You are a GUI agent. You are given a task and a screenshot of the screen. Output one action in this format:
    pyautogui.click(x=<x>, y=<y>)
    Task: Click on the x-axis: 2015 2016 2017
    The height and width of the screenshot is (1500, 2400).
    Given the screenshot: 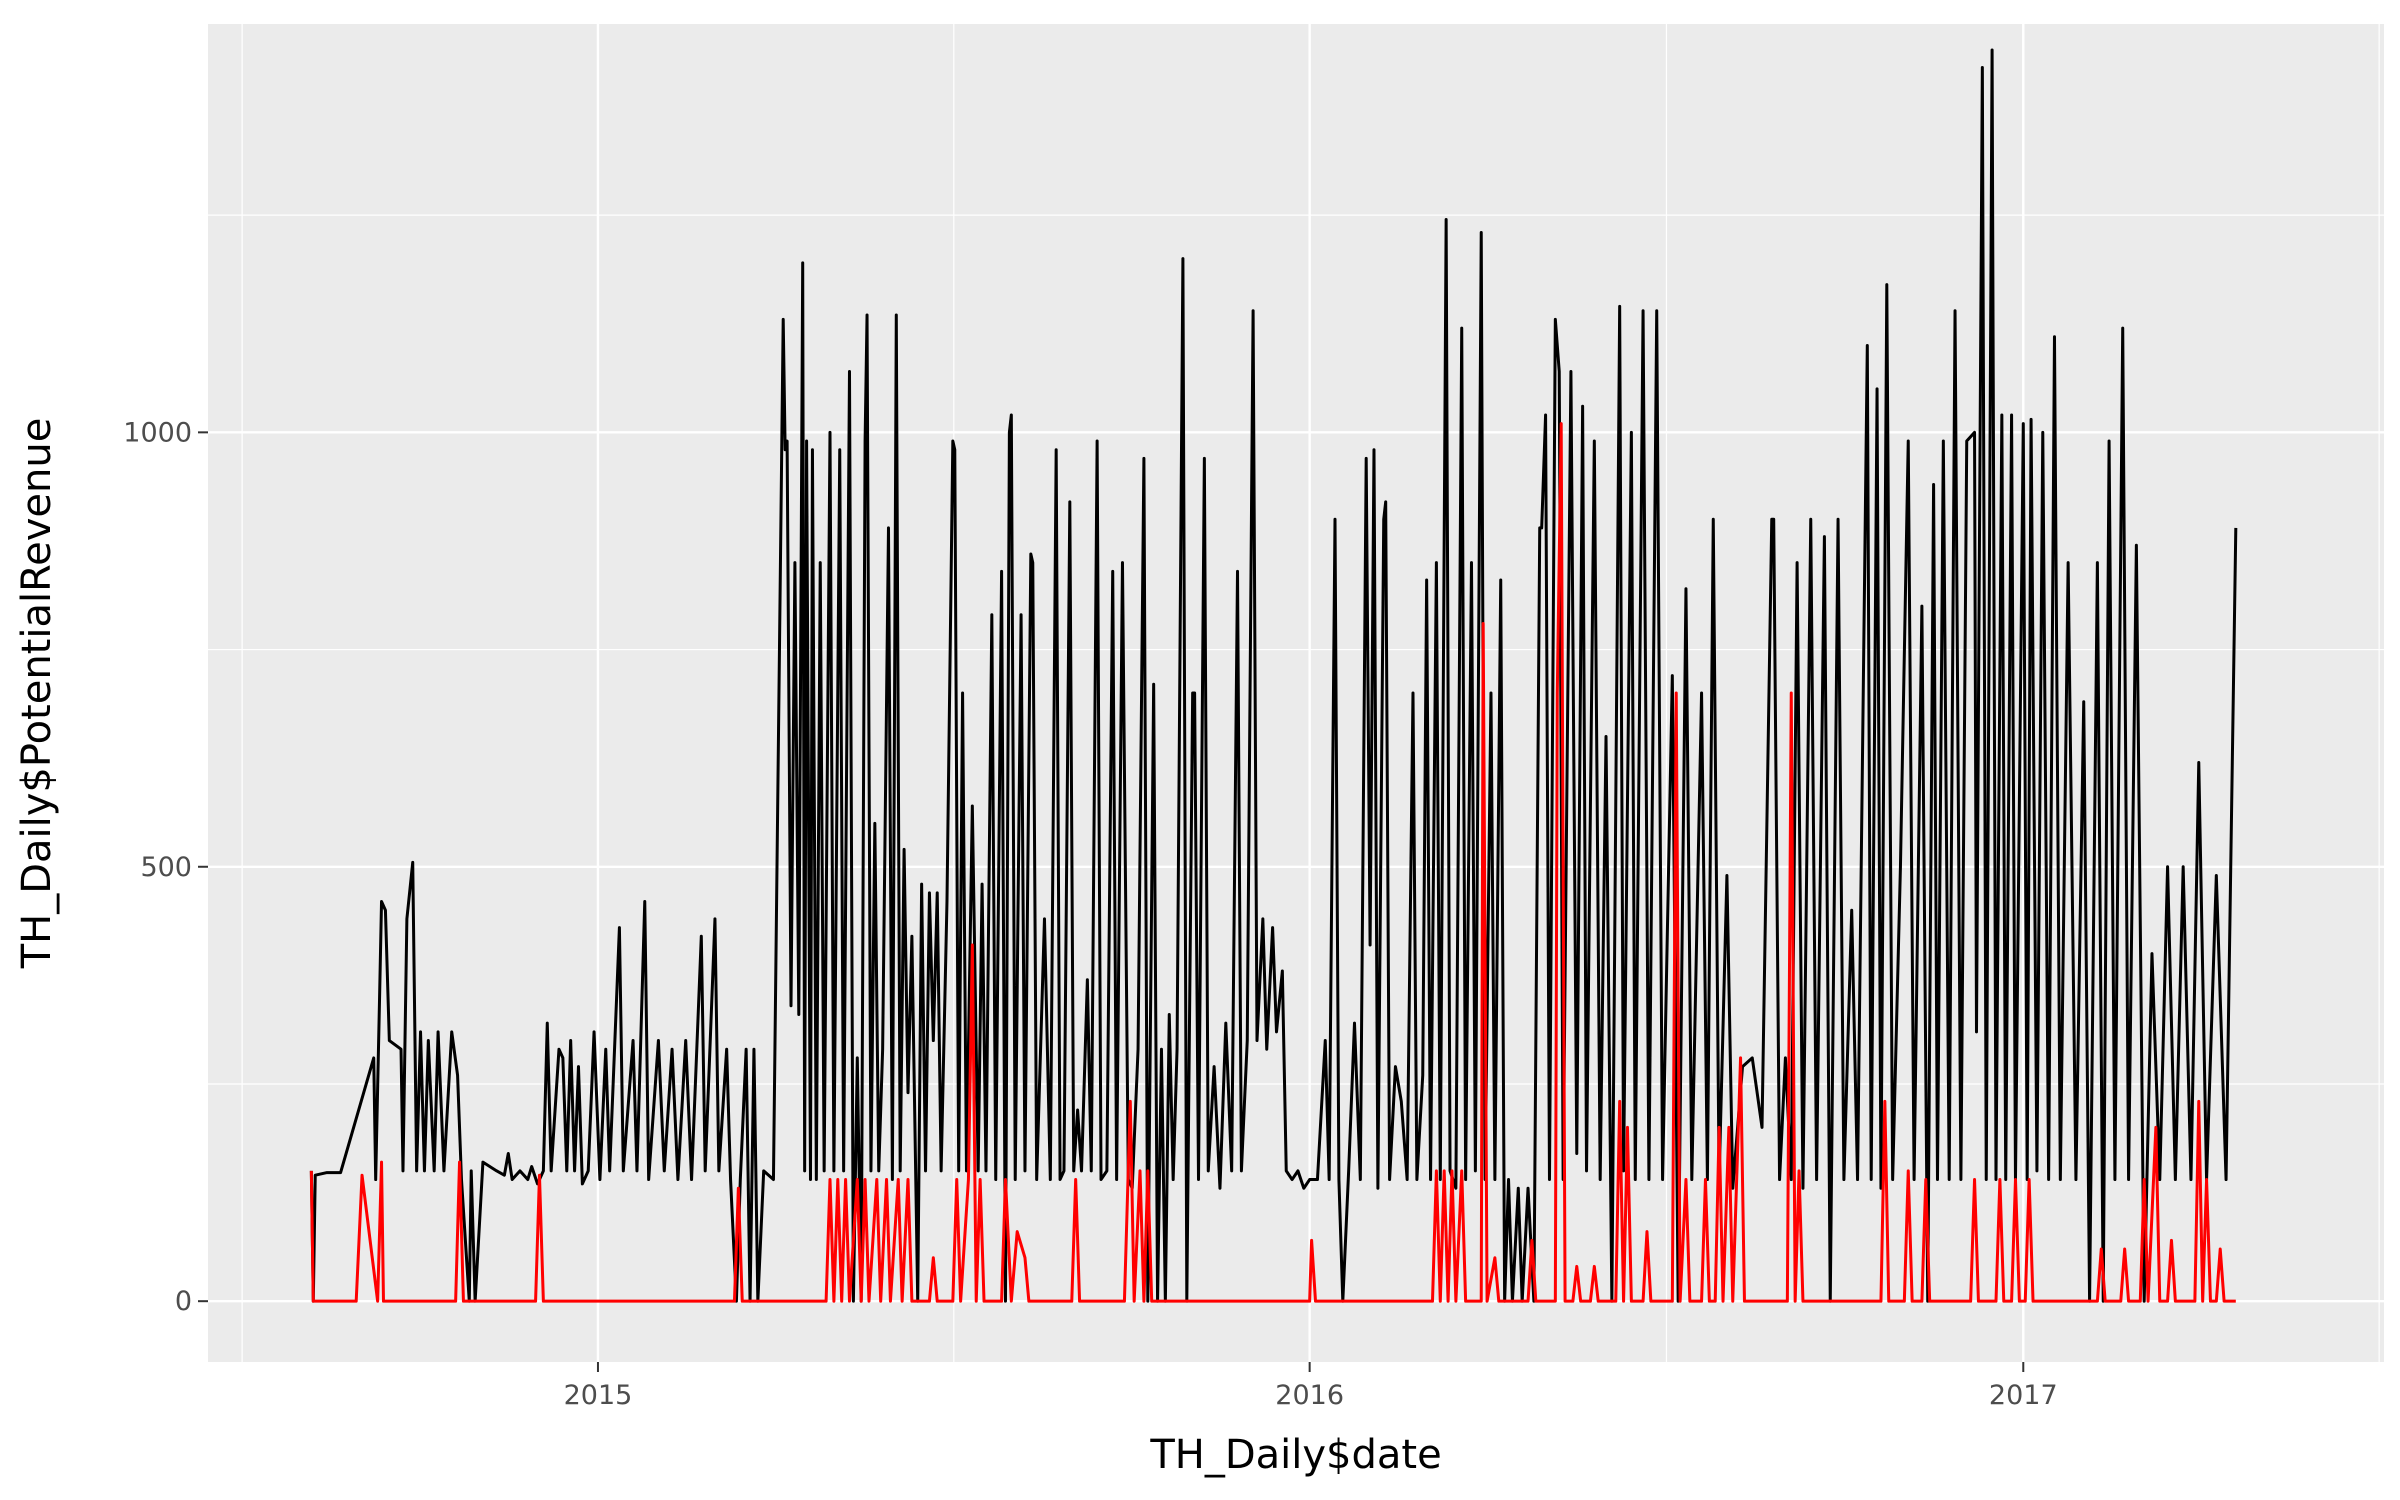 What is the action you would take?
    pyautogui.click(x=1311, y=1386)
    